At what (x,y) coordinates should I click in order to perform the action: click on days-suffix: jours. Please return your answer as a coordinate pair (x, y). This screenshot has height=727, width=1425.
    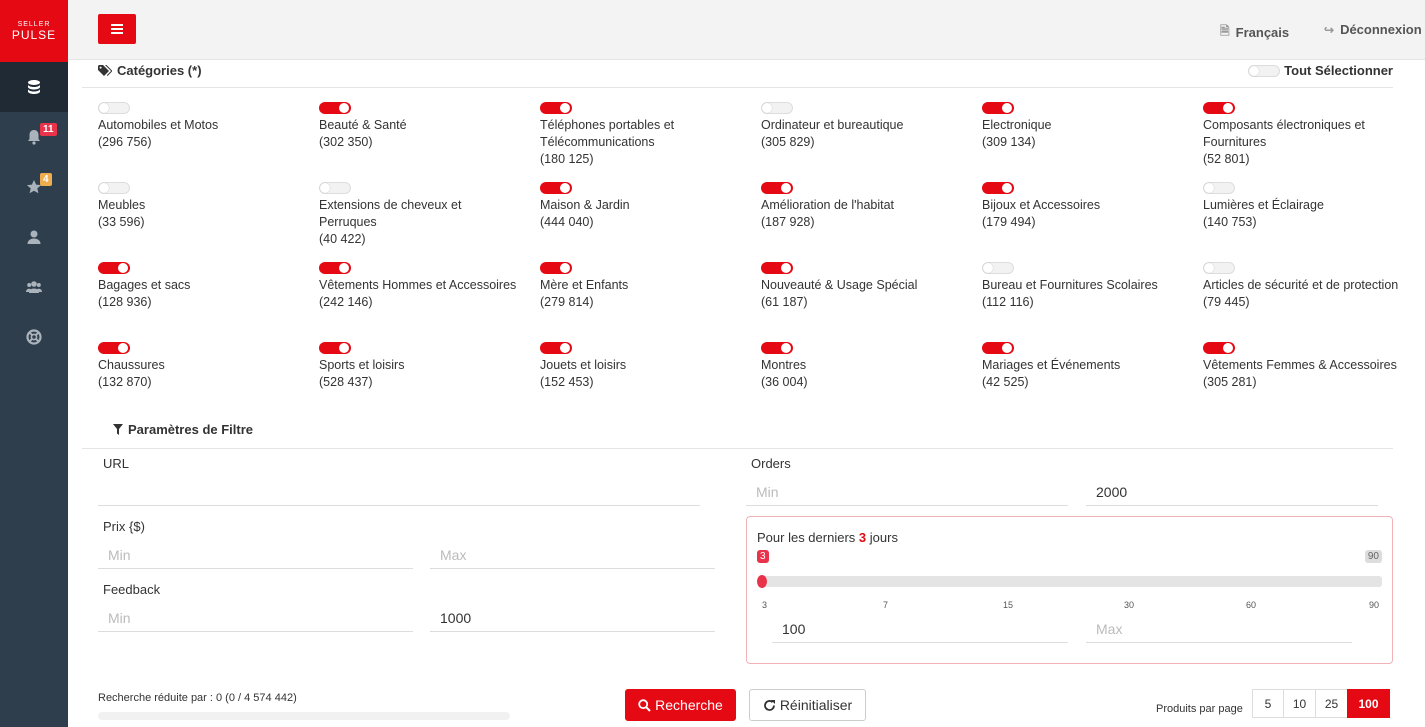
    Looking at the image, I should click on (883, 537).